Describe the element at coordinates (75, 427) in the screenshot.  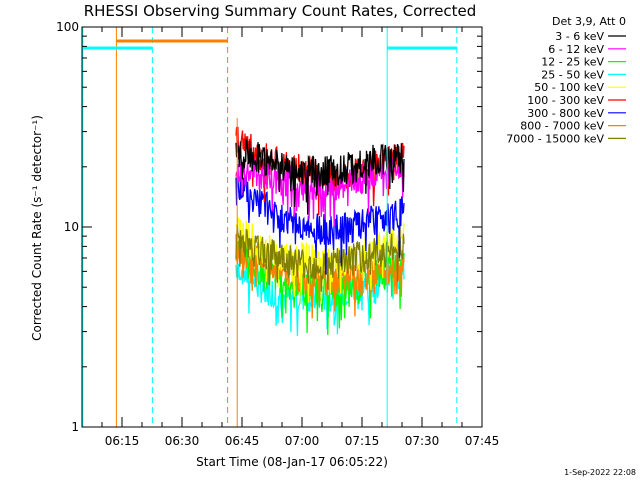
I see `y-tick-label: 1` at that location.